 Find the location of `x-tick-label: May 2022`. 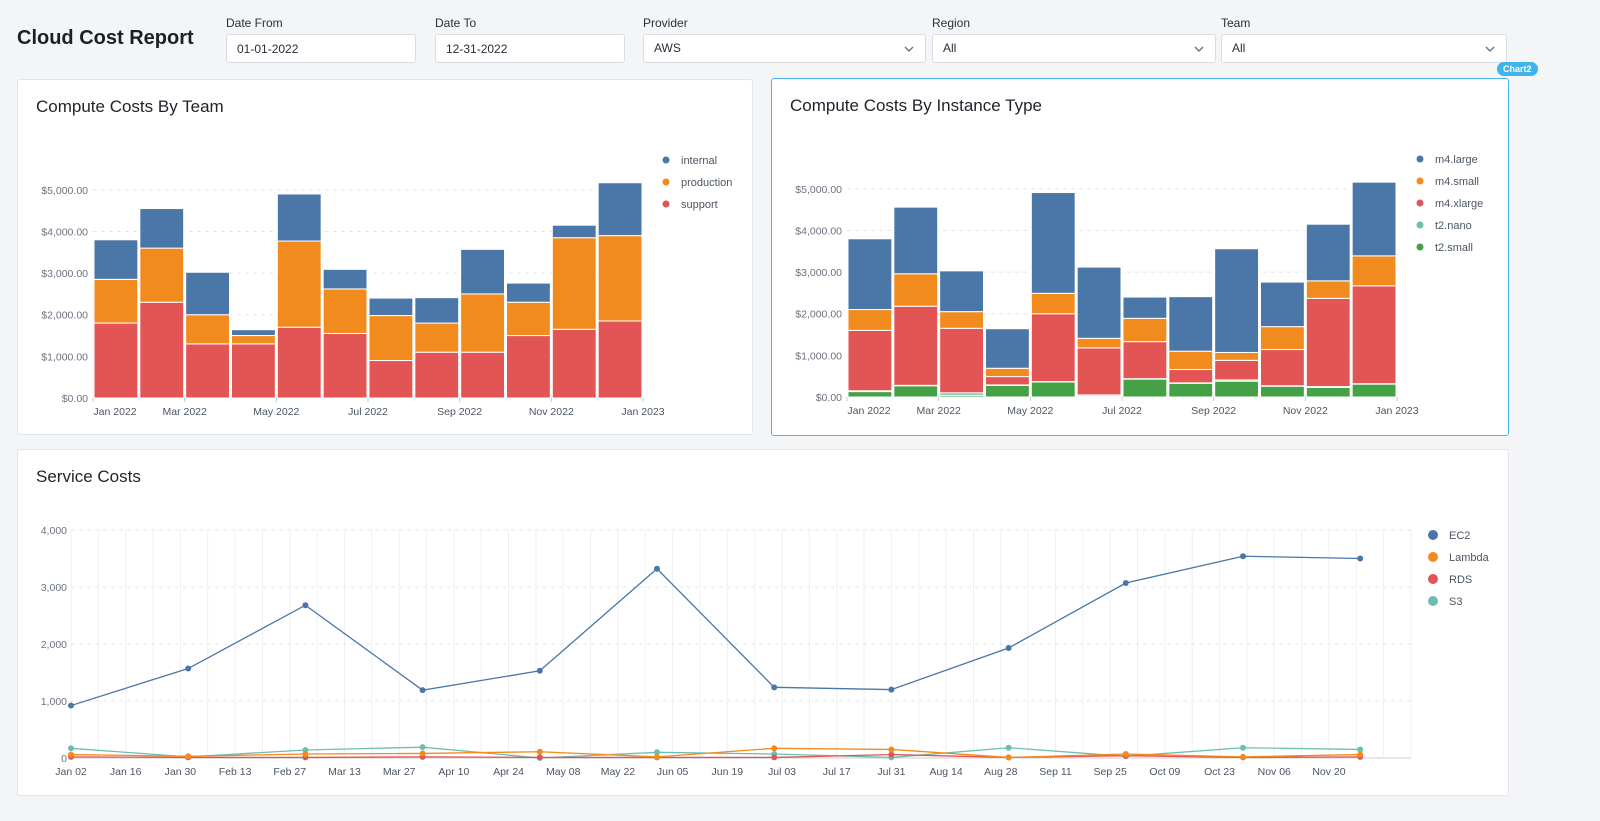

x-tick-label: May 2022 is located at coordinates (1030, 411).